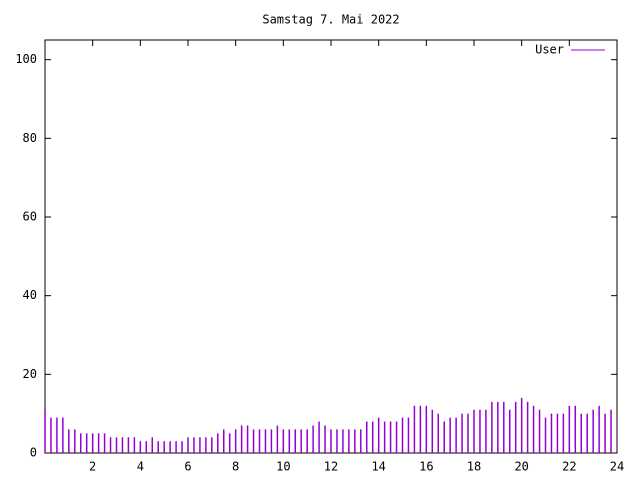 This screenshot has height=480, width=640. What do you see at coordinates (30, 138) in the screenshot?
I see `y-tick-label: 80` at bounding box center [30, 138].